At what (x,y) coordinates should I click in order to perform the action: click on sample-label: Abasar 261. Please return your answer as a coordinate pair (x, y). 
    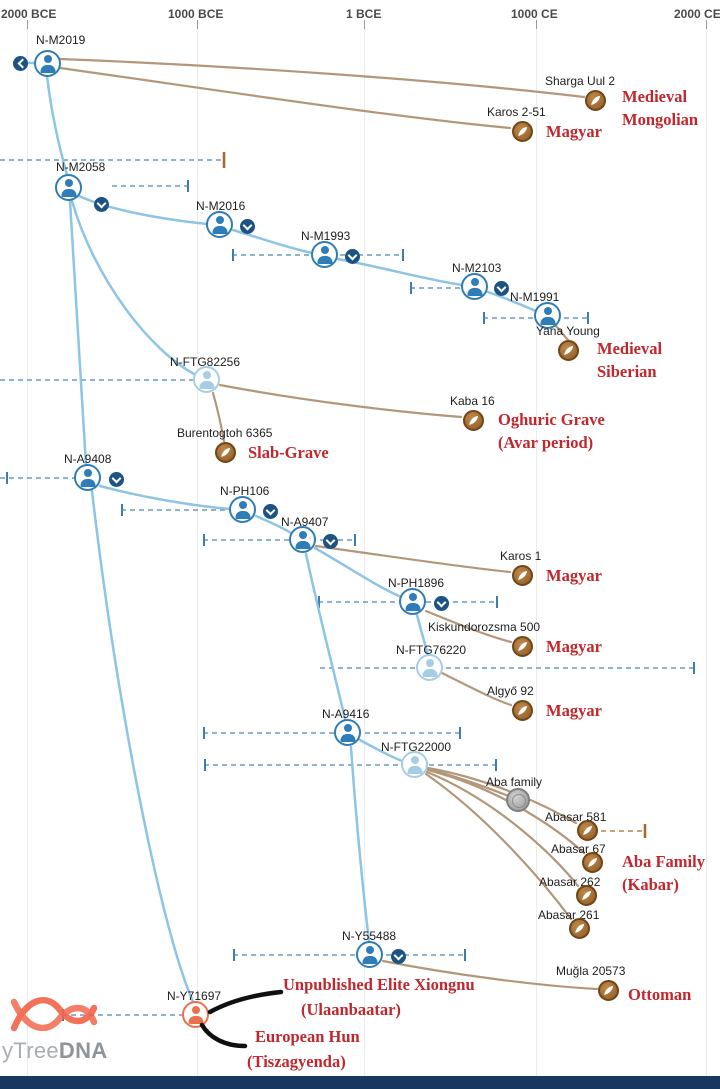
    Looking at the image, I should click on (569, 915).